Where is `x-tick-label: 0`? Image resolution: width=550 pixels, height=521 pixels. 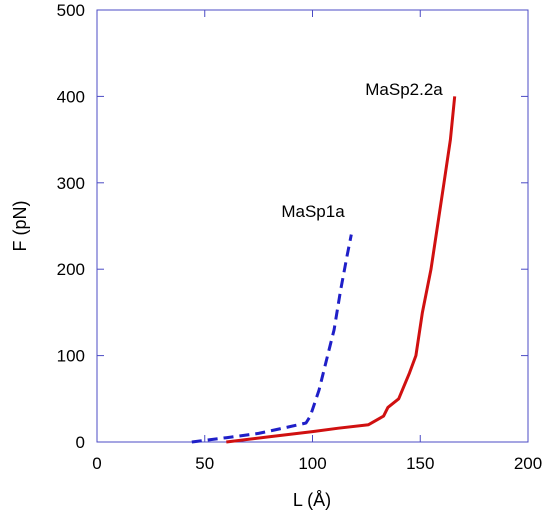
x-tick-label: 0 is located at coordinates (96, 463).